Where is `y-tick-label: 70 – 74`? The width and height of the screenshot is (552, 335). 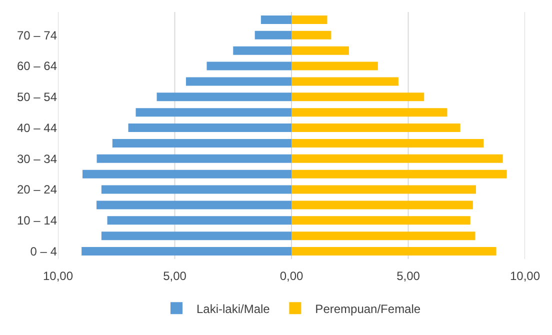 y-tick-label: 70 – 74 is located at coordinates (37, 35).